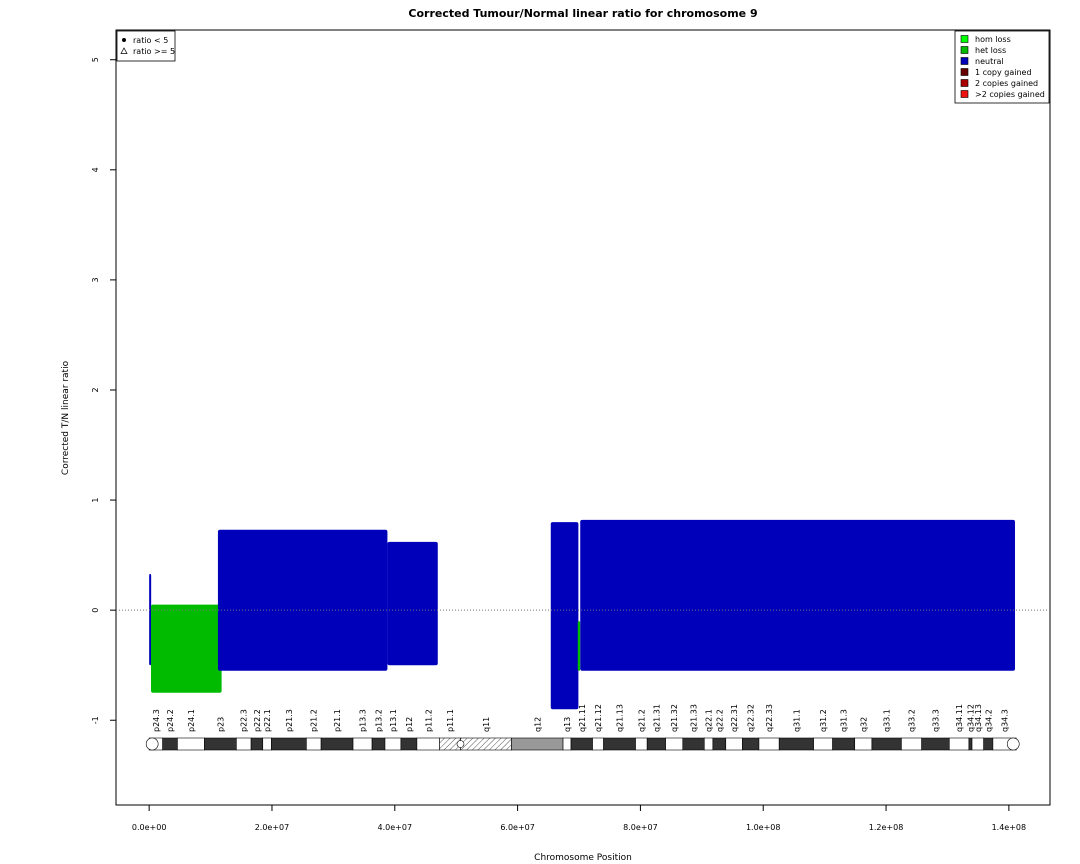 The image size is (1080, 864). What do you see at coordinates (66, 417) in the screenshot?
I see `y-axis-label: Corrected T/N linear ratio` at bounding box center [66, 417].